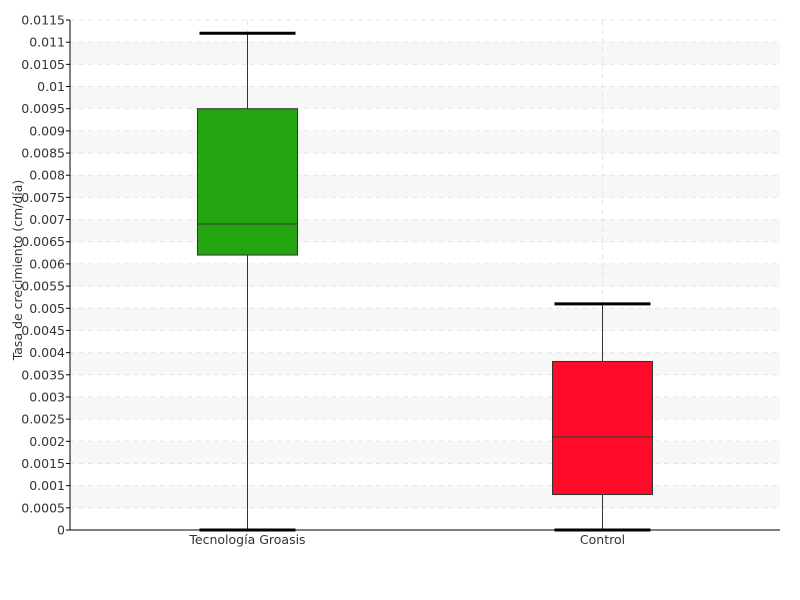  What do you see at coordinates (43, 64) in the screenshot?
I see `y-tick-label: 0.0105` at bounding box center [43, 64].